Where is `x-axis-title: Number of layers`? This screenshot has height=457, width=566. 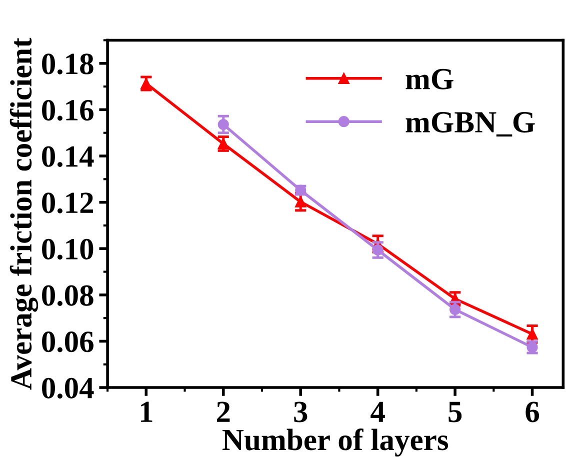 x-axis-title: Number of layers is located at coordinates (335, 442).